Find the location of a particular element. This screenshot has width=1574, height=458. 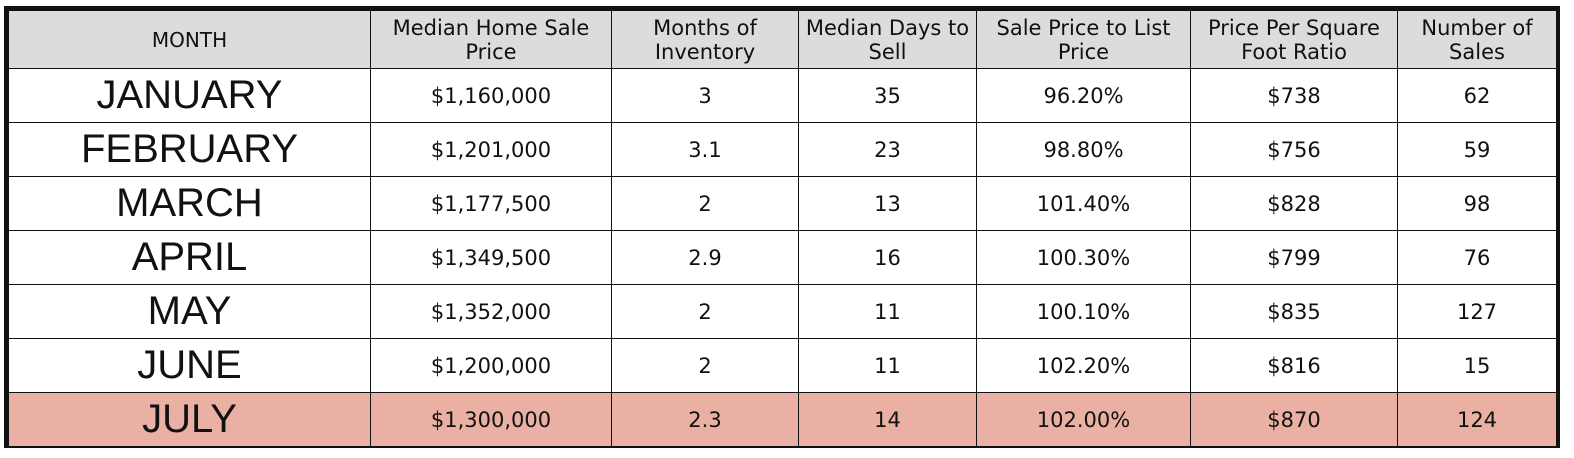

number-of-sales-cell: 76 is located at coordinates (1477, 257).